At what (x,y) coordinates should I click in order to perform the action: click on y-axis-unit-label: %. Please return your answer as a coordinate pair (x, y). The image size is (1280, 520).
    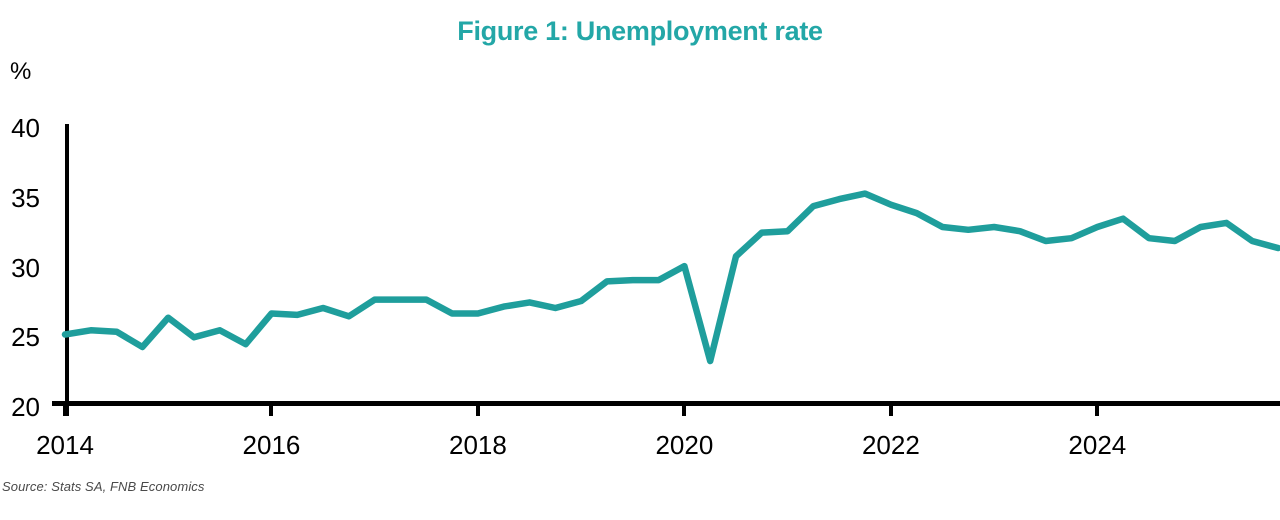
    Looking at the image, I should click on (21, 71).